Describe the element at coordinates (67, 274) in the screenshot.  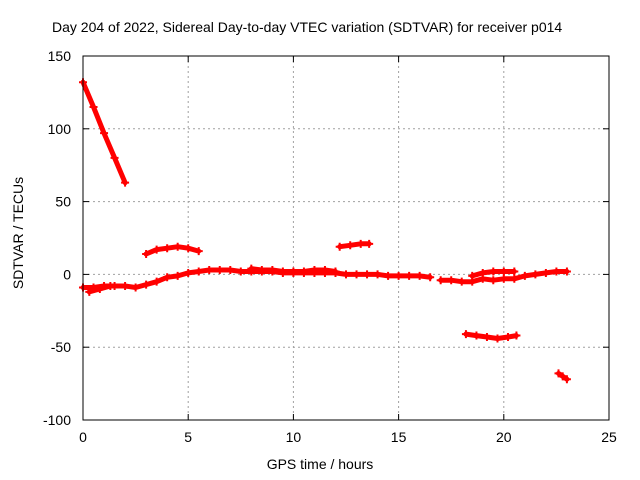
I see `y-tick-label: 0` at that location.